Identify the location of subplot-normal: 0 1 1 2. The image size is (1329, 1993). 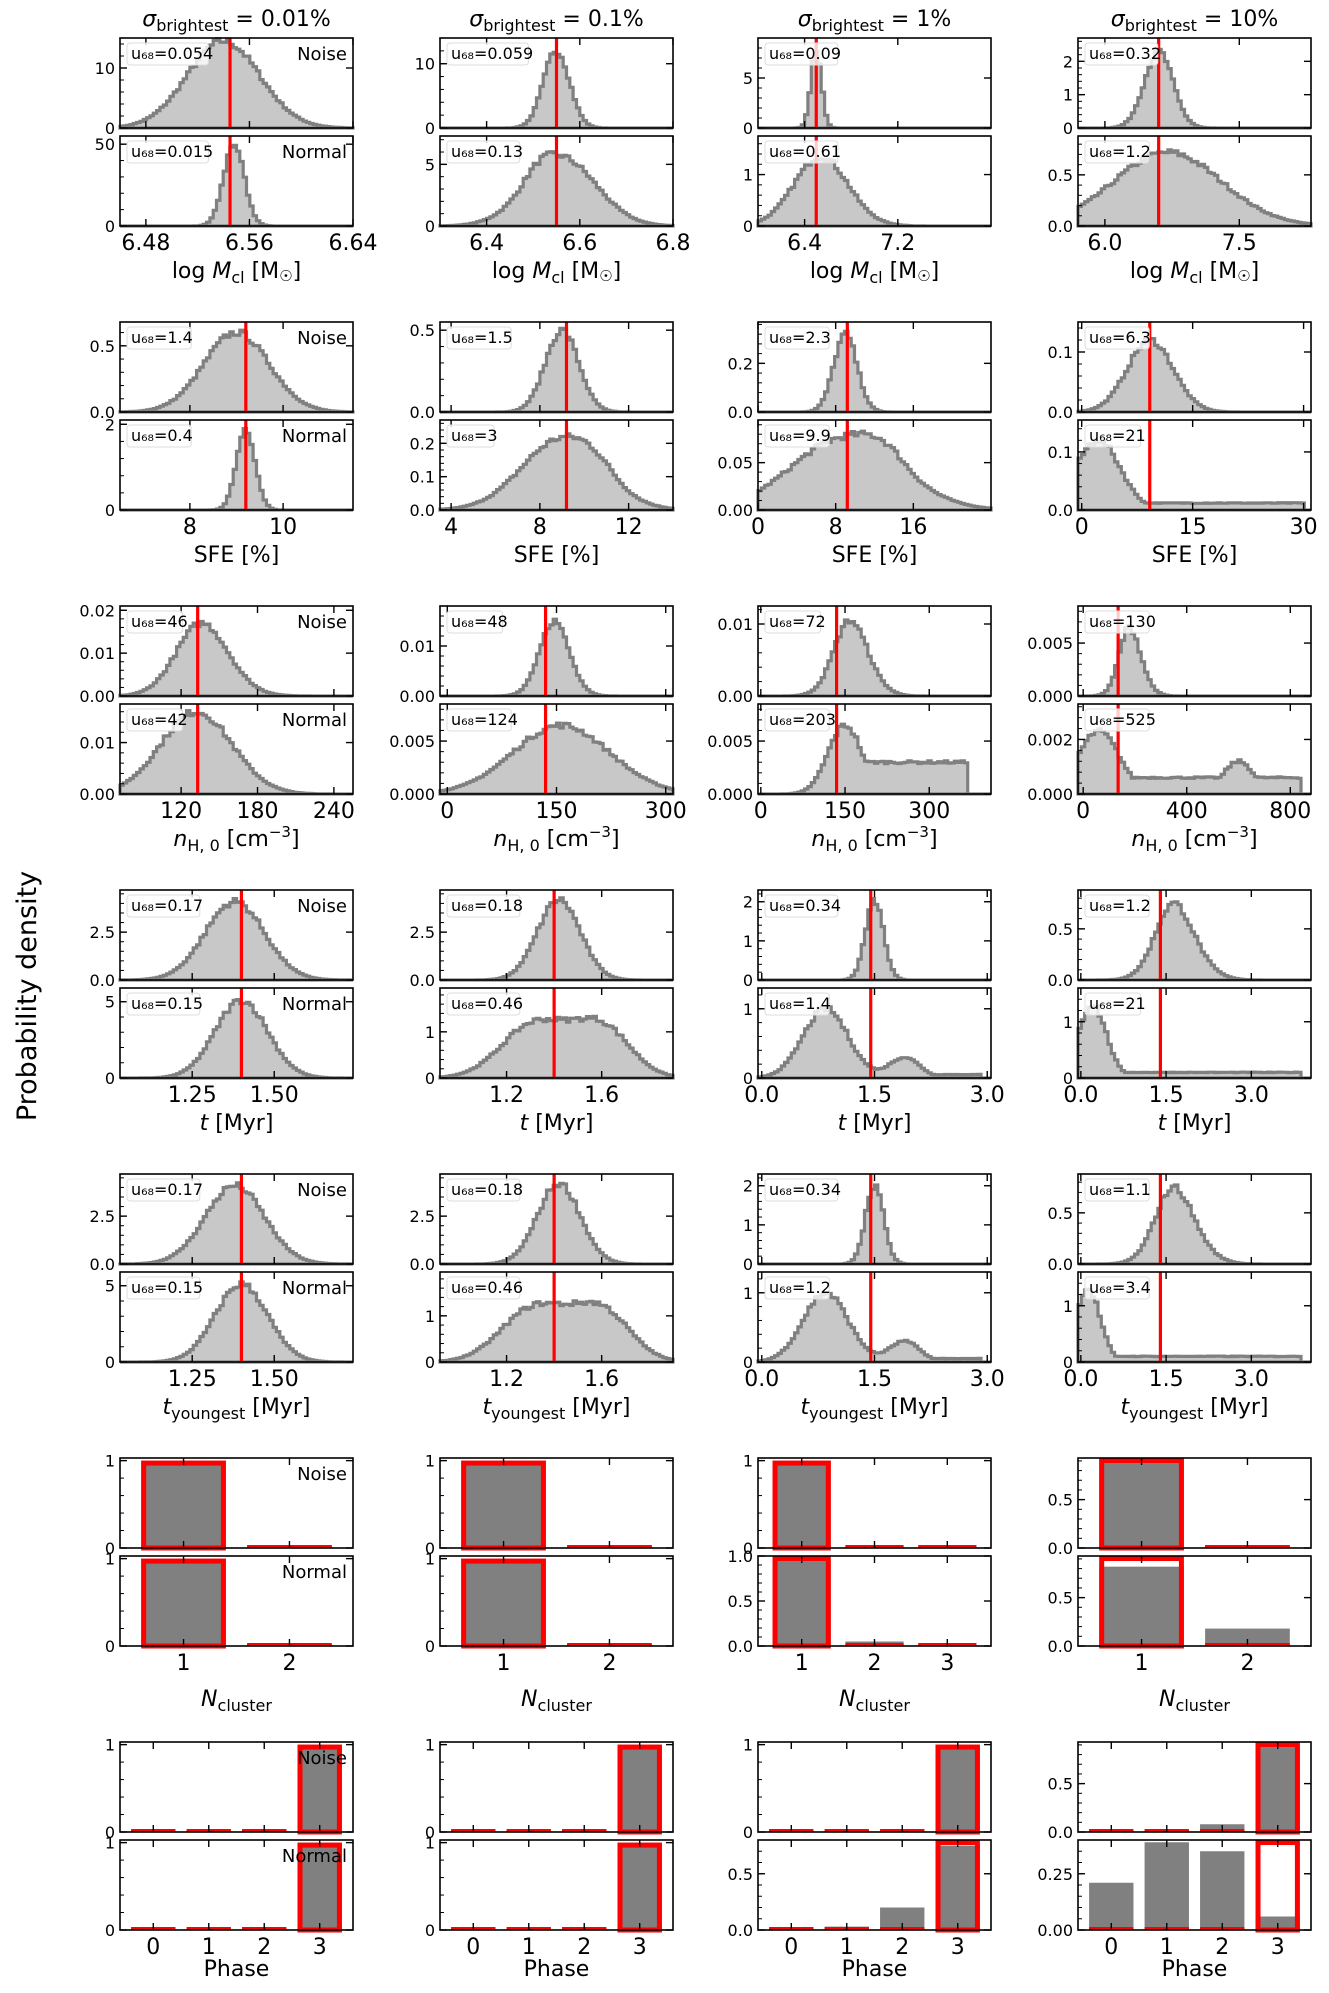
(549, 1613).